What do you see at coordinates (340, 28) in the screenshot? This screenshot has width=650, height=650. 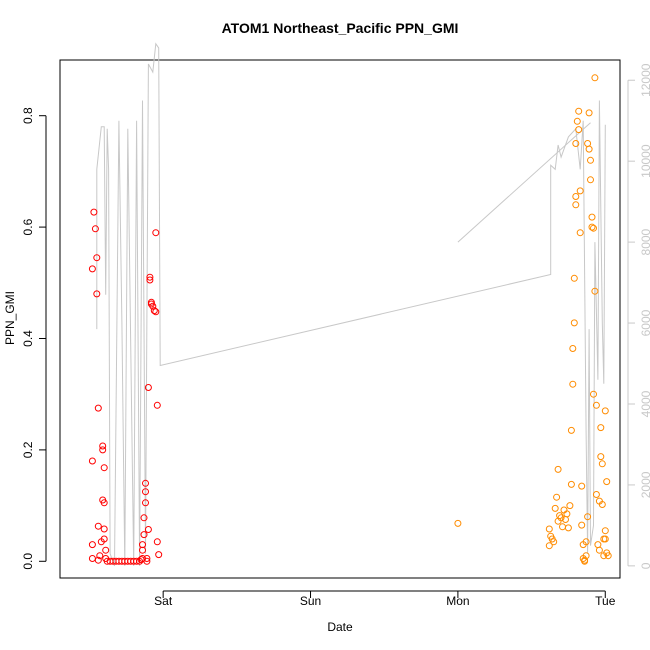 I see `chart-title: ATOM1 Northeast_Pacific PPN_GMI` at bounding box center [340, 28].